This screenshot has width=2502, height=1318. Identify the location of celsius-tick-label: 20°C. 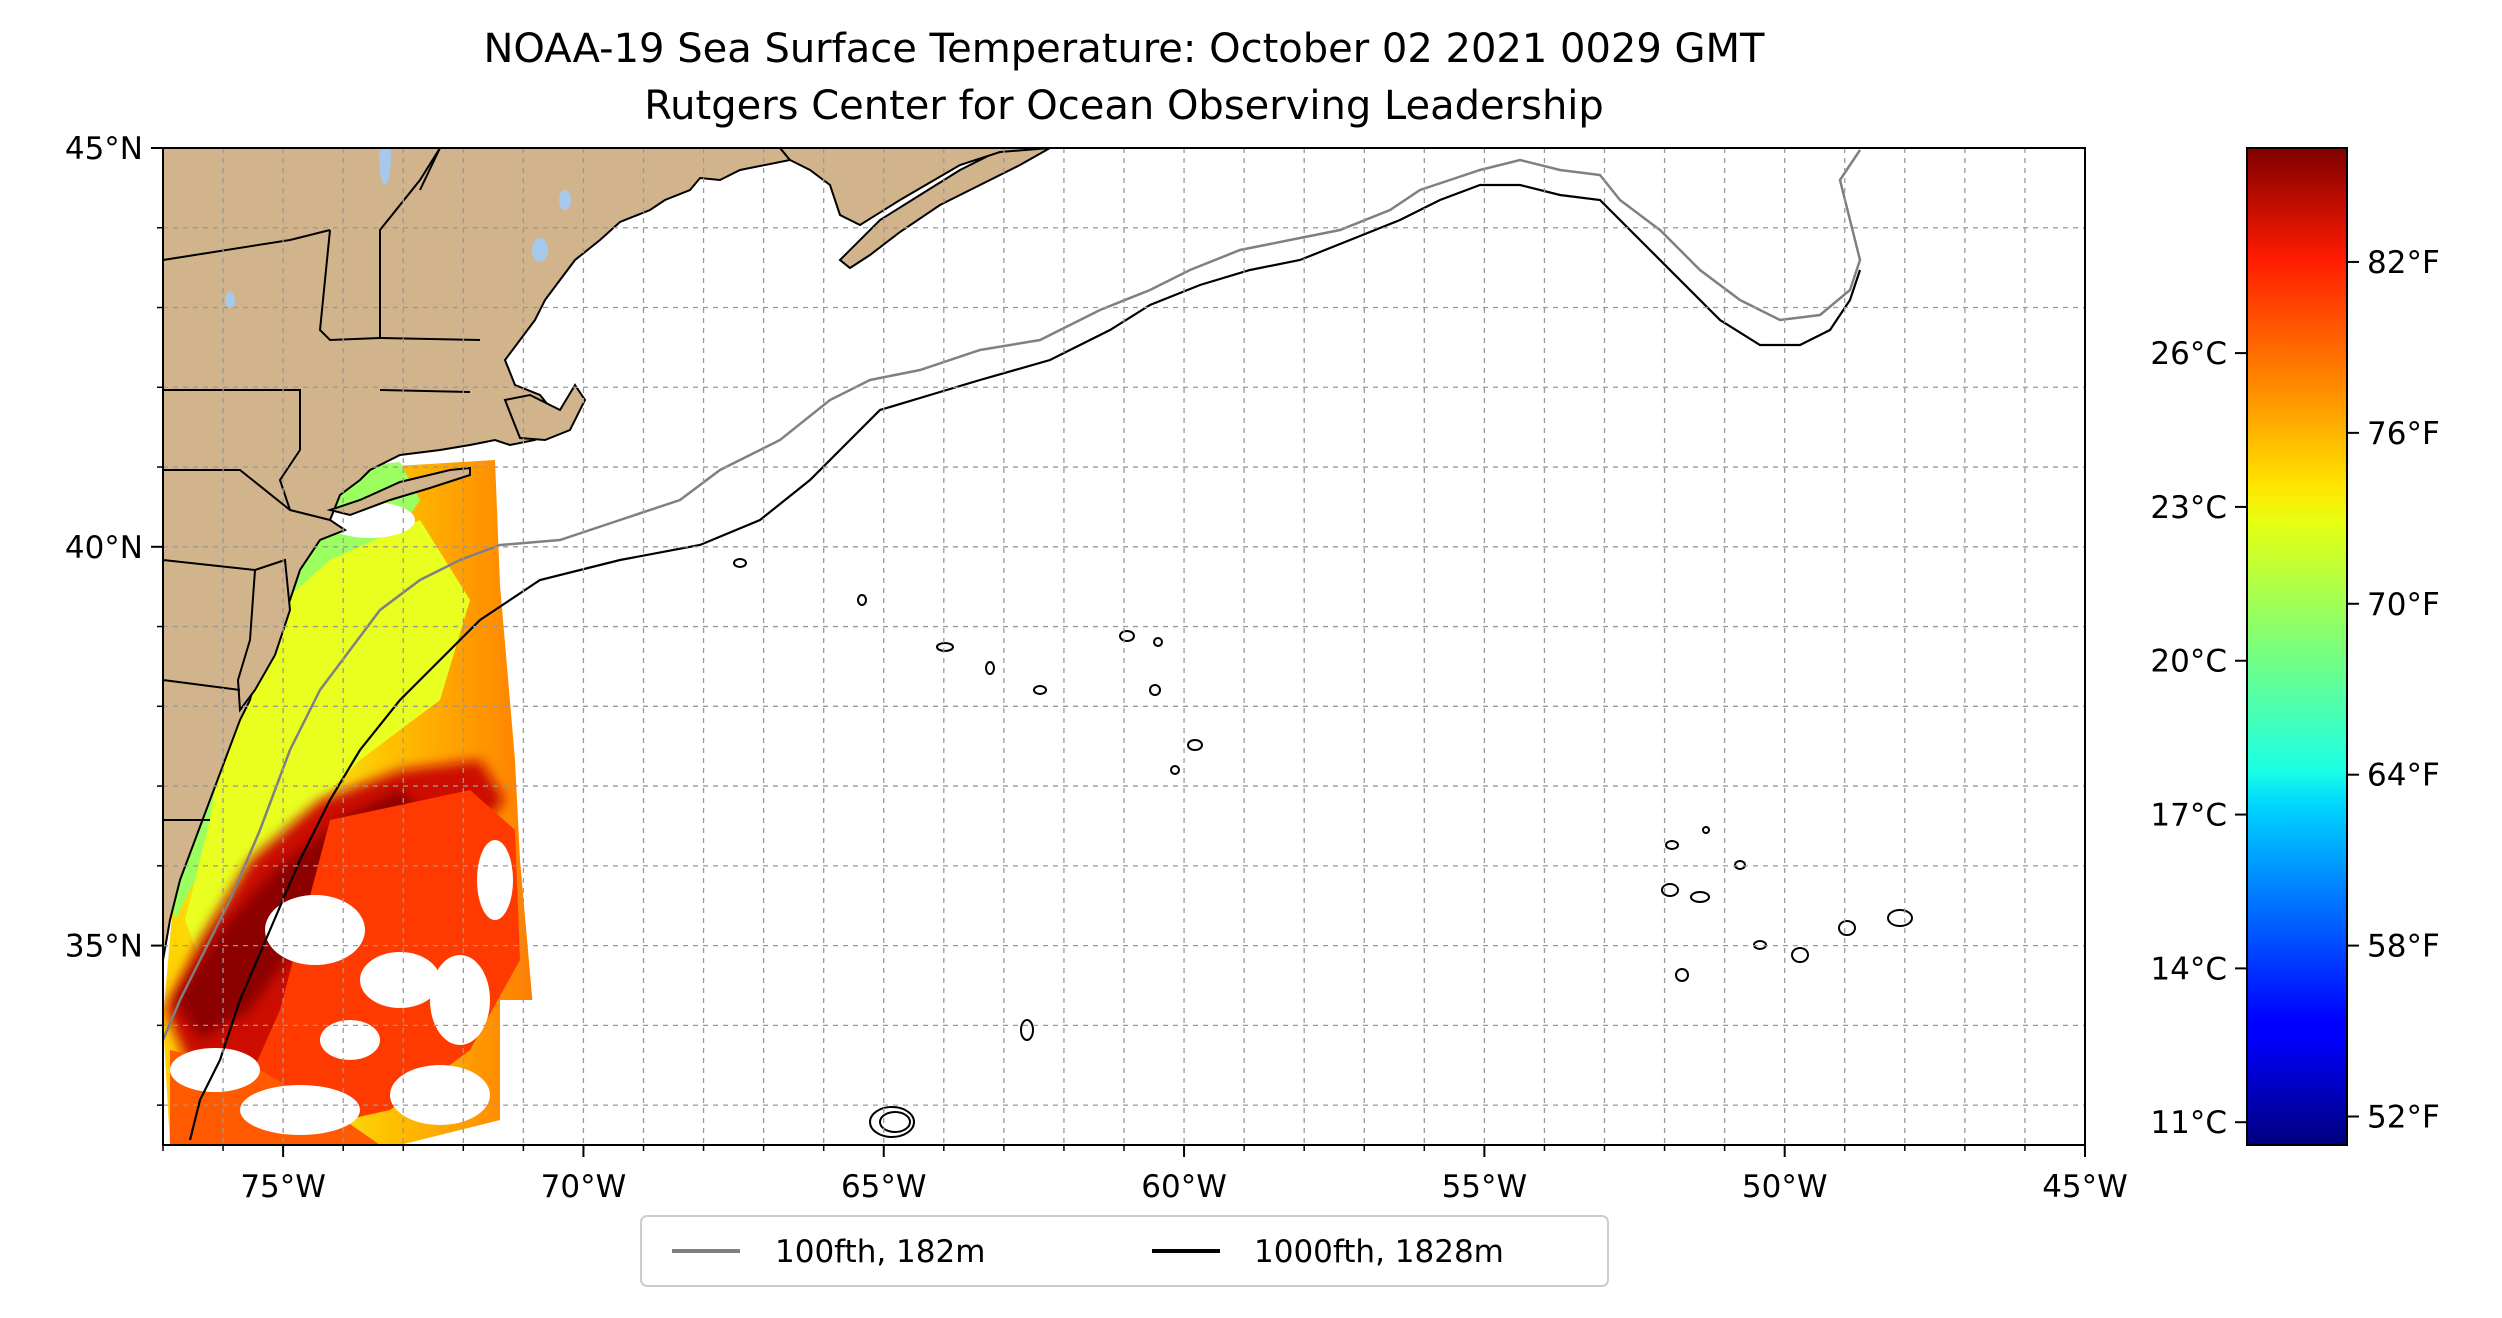
(2188, 662).